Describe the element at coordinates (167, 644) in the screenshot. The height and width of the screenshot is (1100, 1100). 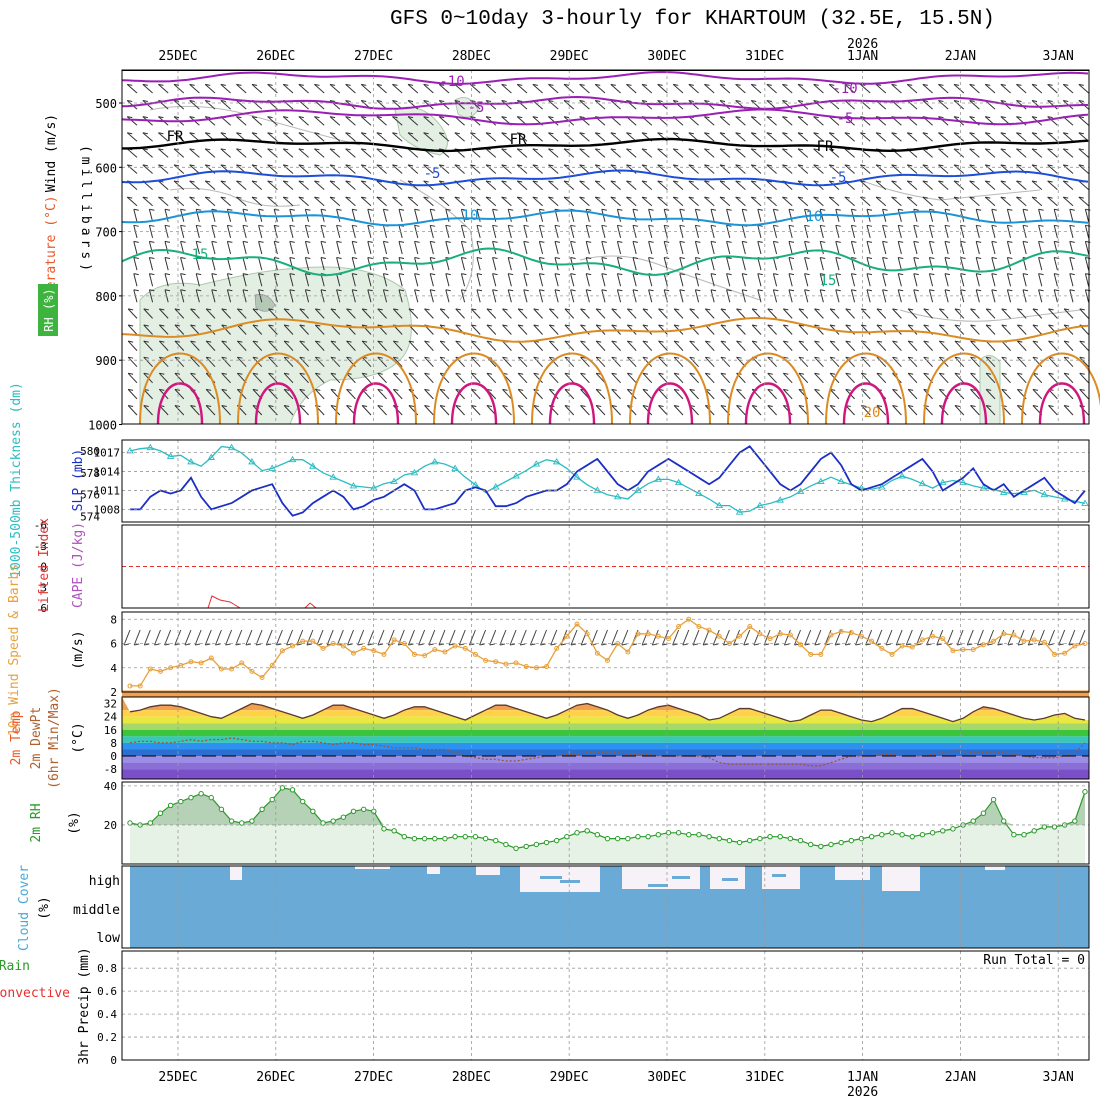
I see `wind-barb-10m-flag` at that location.